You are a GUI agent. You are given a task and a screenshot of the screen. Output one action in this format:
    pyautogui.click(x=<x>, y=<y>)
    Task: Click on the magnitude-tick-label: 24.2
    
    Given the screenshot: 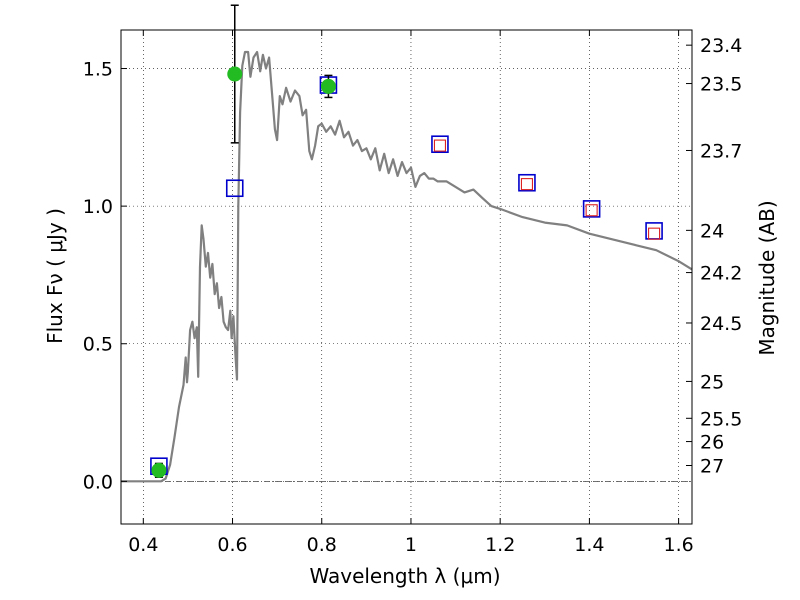 What is the action you would take?
    pyautogui.click(x=721, y=274)
    